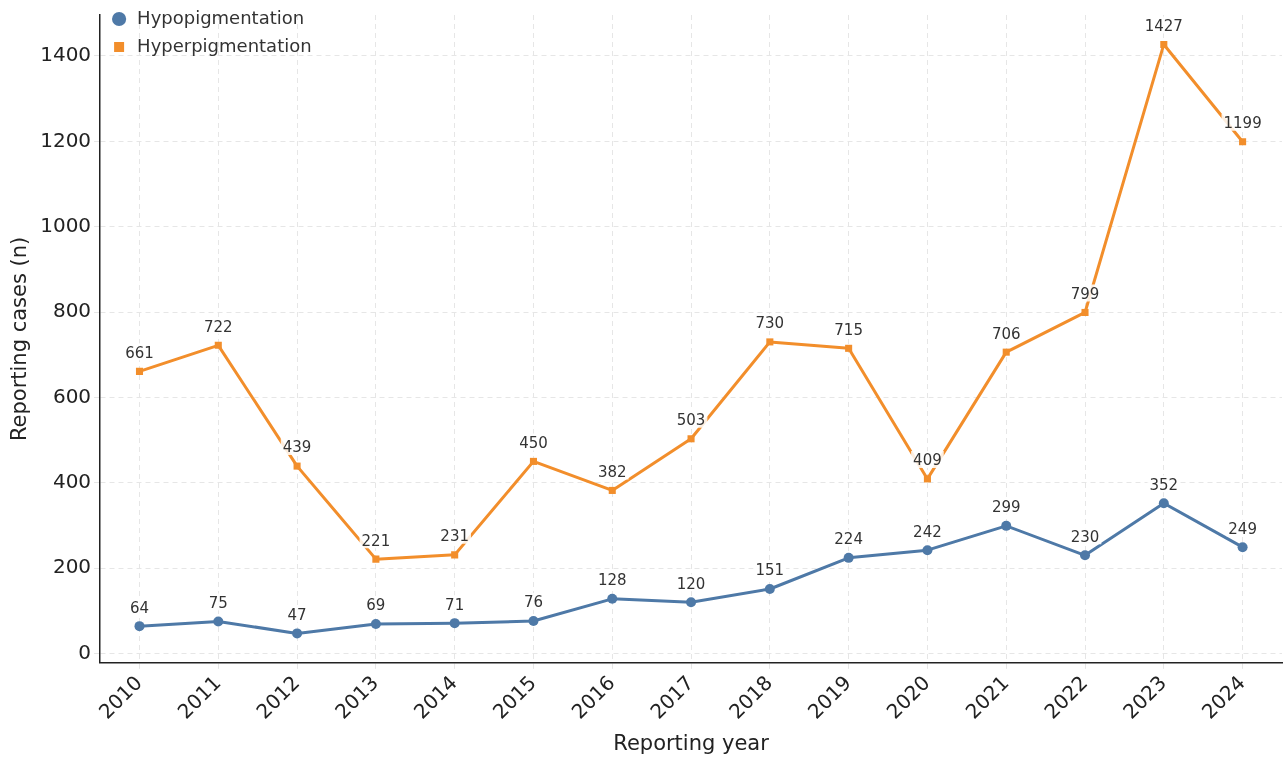 The height and width of the screenshot is (763, 1287). What do you see at coordinates (66, 224) in the screenshot?
I see `y-tick-label: 1000` at bounding box center [66, 224].